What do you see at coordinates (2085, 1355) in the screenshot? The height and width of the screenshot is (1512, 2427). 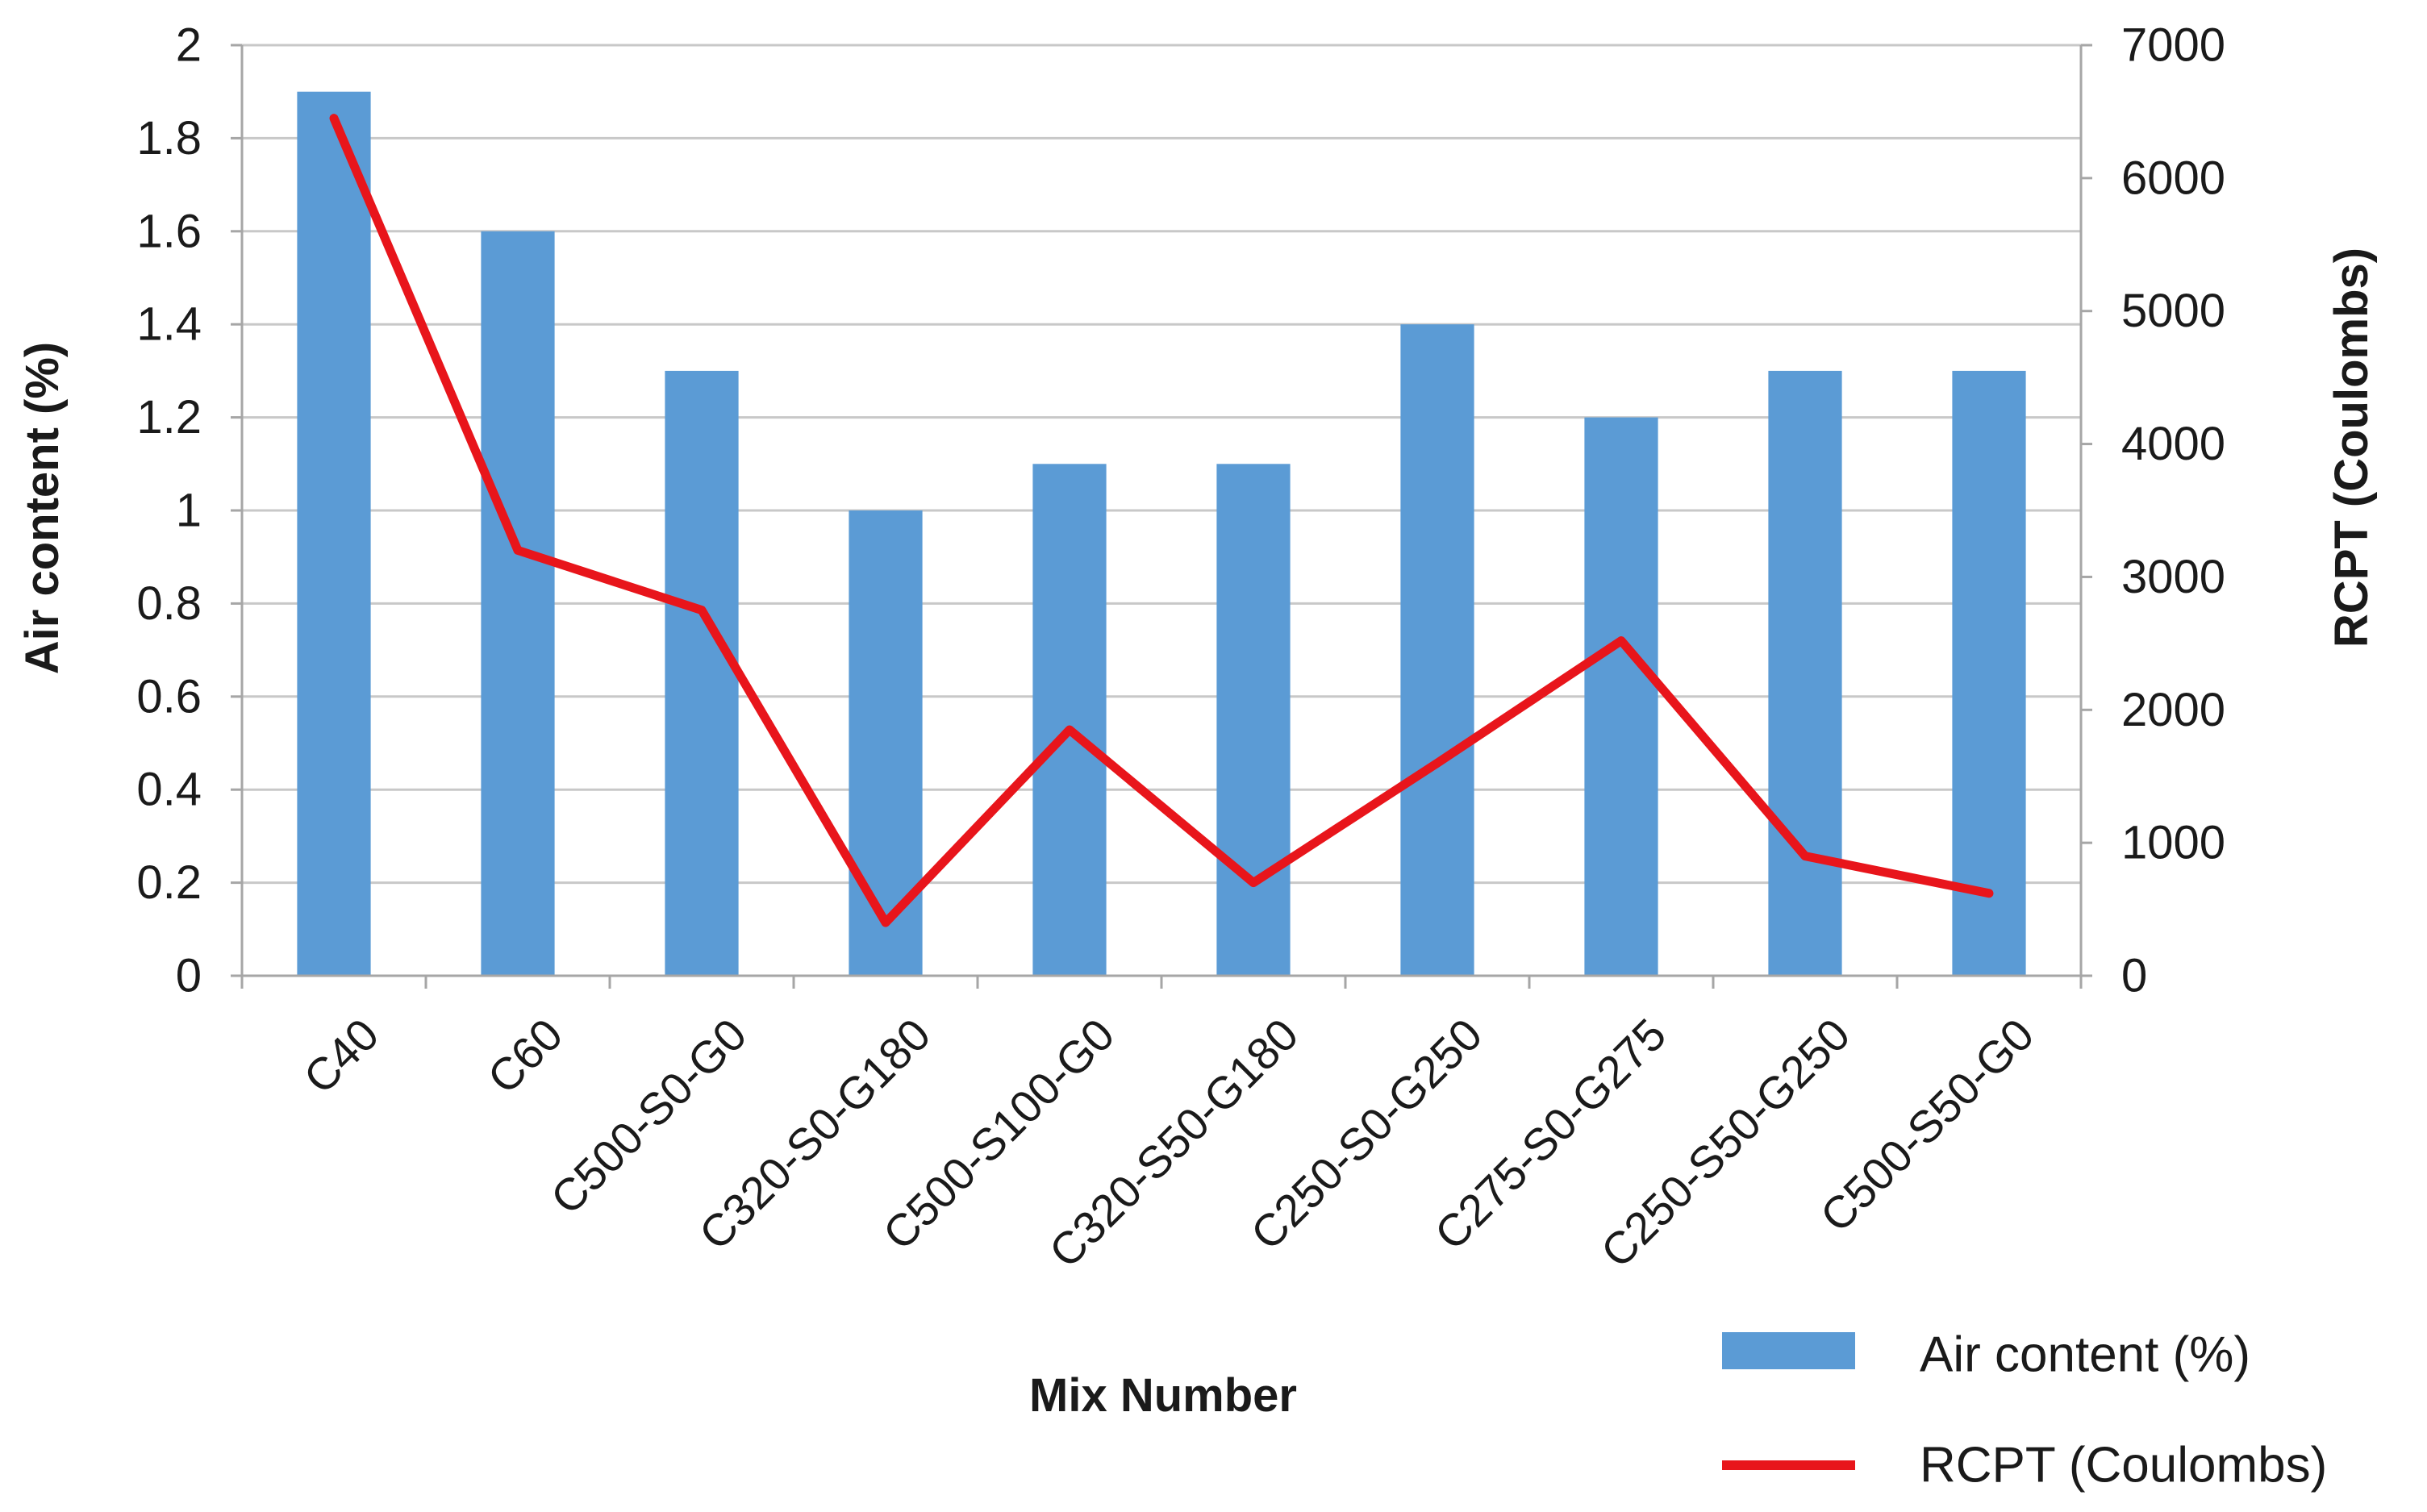 I see `legend-label-air-content: Air content (%)` at bounding box center [2085, 1355].